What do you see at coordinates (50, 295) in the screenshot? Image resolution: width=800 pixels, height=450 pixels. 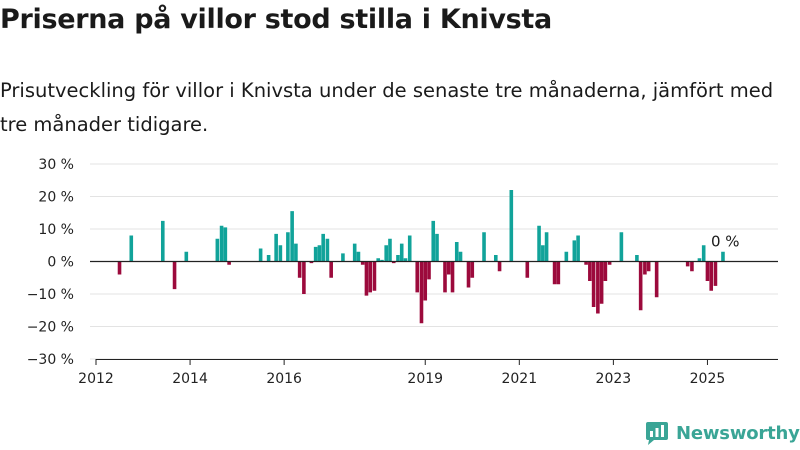 I see `y-tick-label: −10 %` at bounding box center [50, 295].